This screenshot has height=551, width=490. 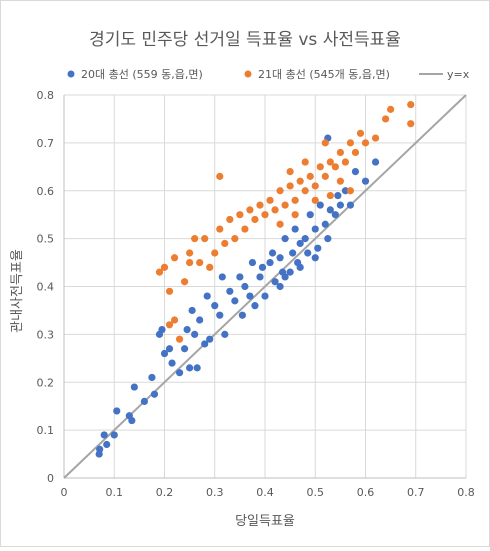 What do you see at coordinates (215, 492) in the screenshot?
I see `x-tick-label: 0.3` at bounding box center [215, 492].